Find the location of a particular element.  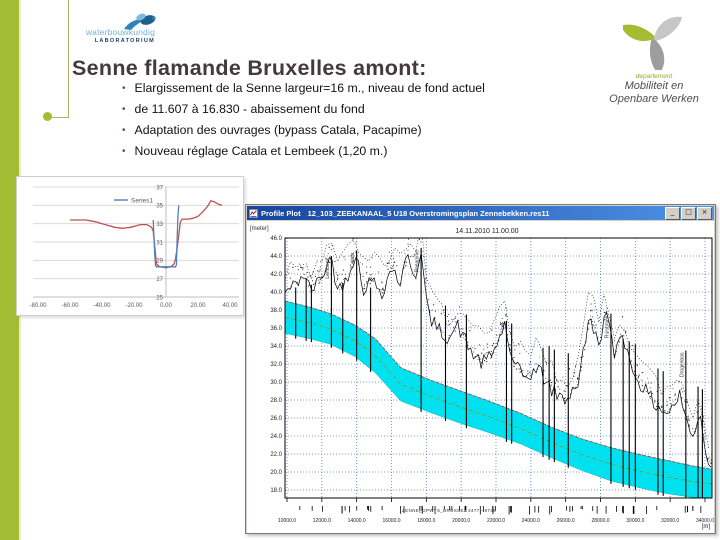

svg-text: 35 is located at coordinates (159, 207).